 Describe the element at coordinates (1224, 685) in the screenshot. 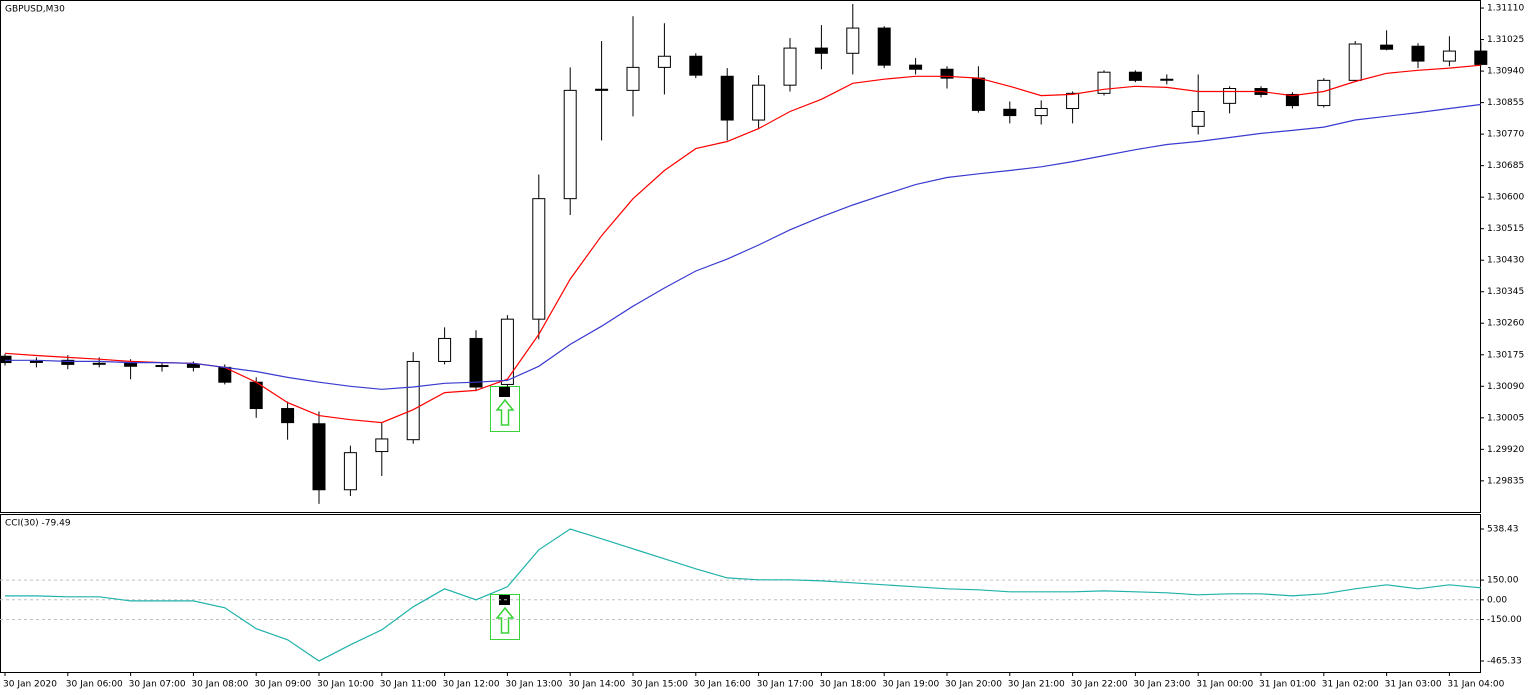

I see `x-tick-label: 31 Jan 00:00` at that location.